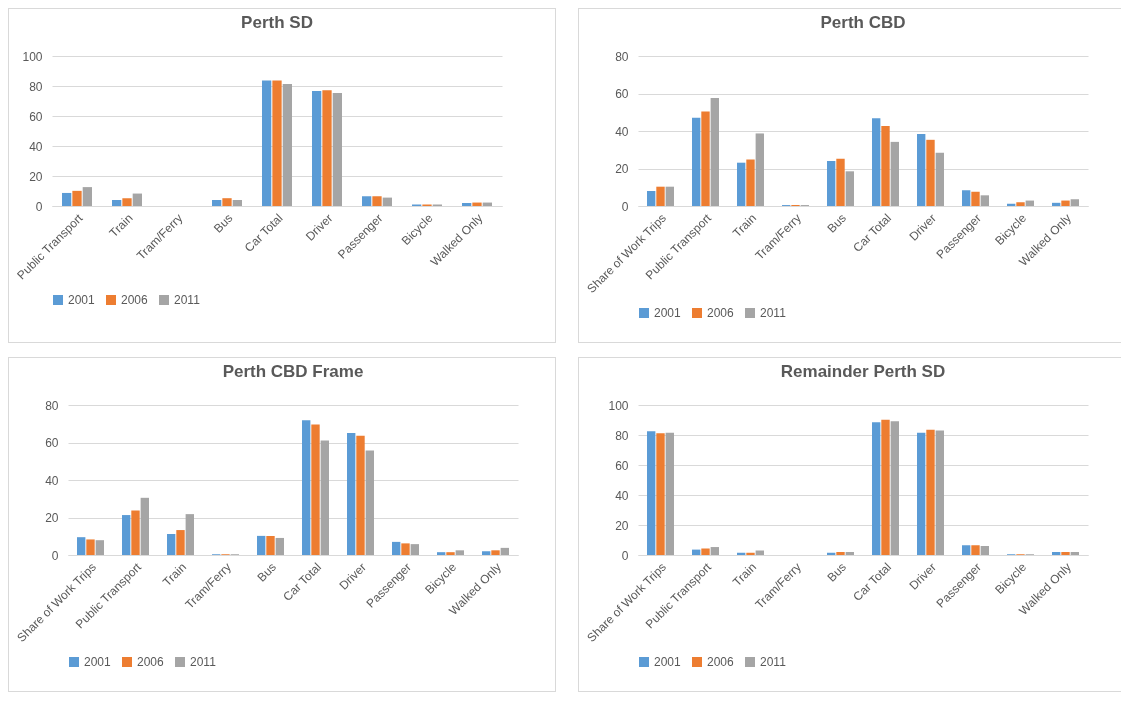 Image resolution: width=1121 pixels, height=706 pixels. I want to click on chart-title: Perth SD, so click(277, 22).